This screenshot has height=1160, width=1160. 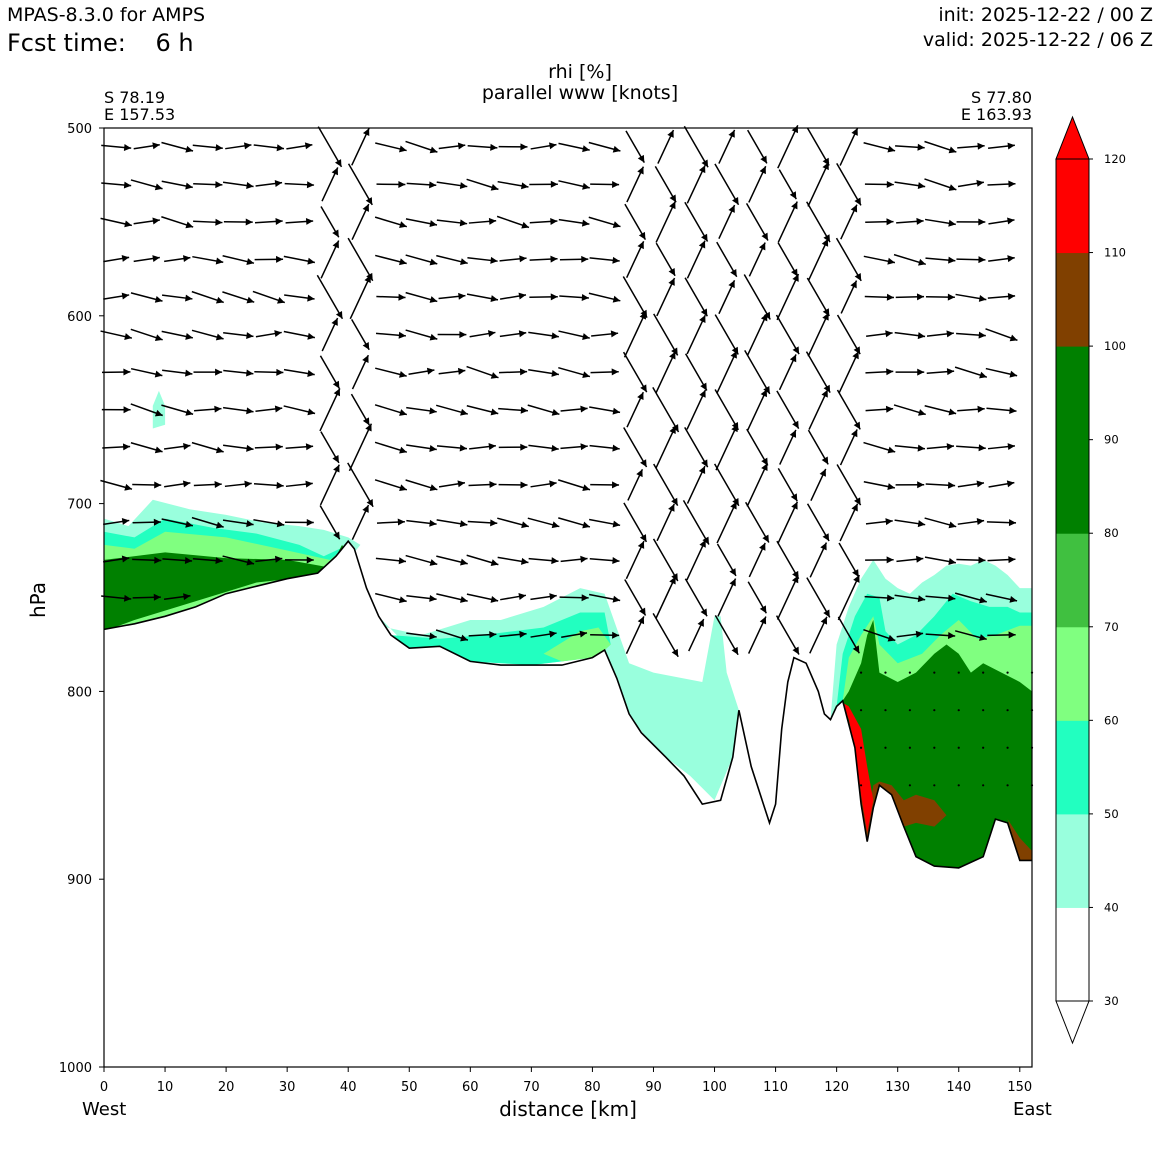 I want to click on model-title: MPAS-8.3.0 for AMPS, so click(x=106, y=15).